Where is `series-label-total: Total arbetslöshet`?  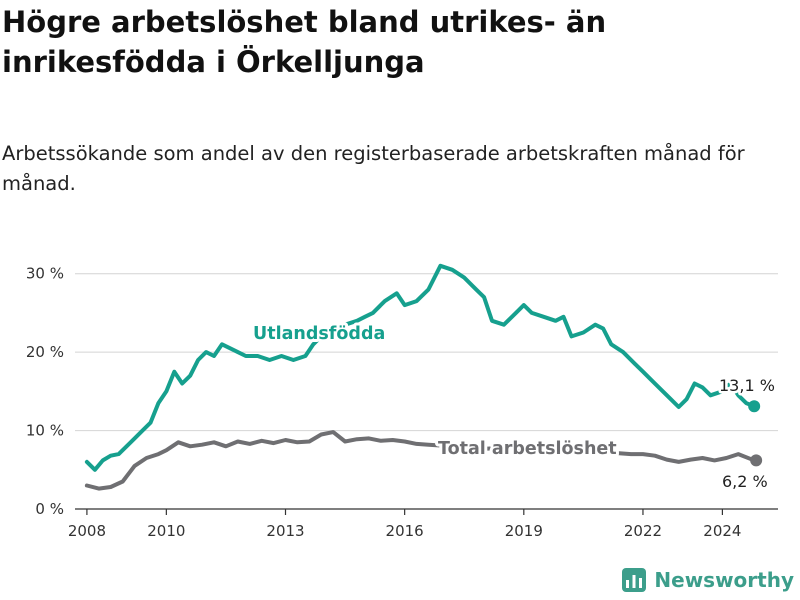
series-label-total: Total arbetslöshet is located at coordinates (527, 449).